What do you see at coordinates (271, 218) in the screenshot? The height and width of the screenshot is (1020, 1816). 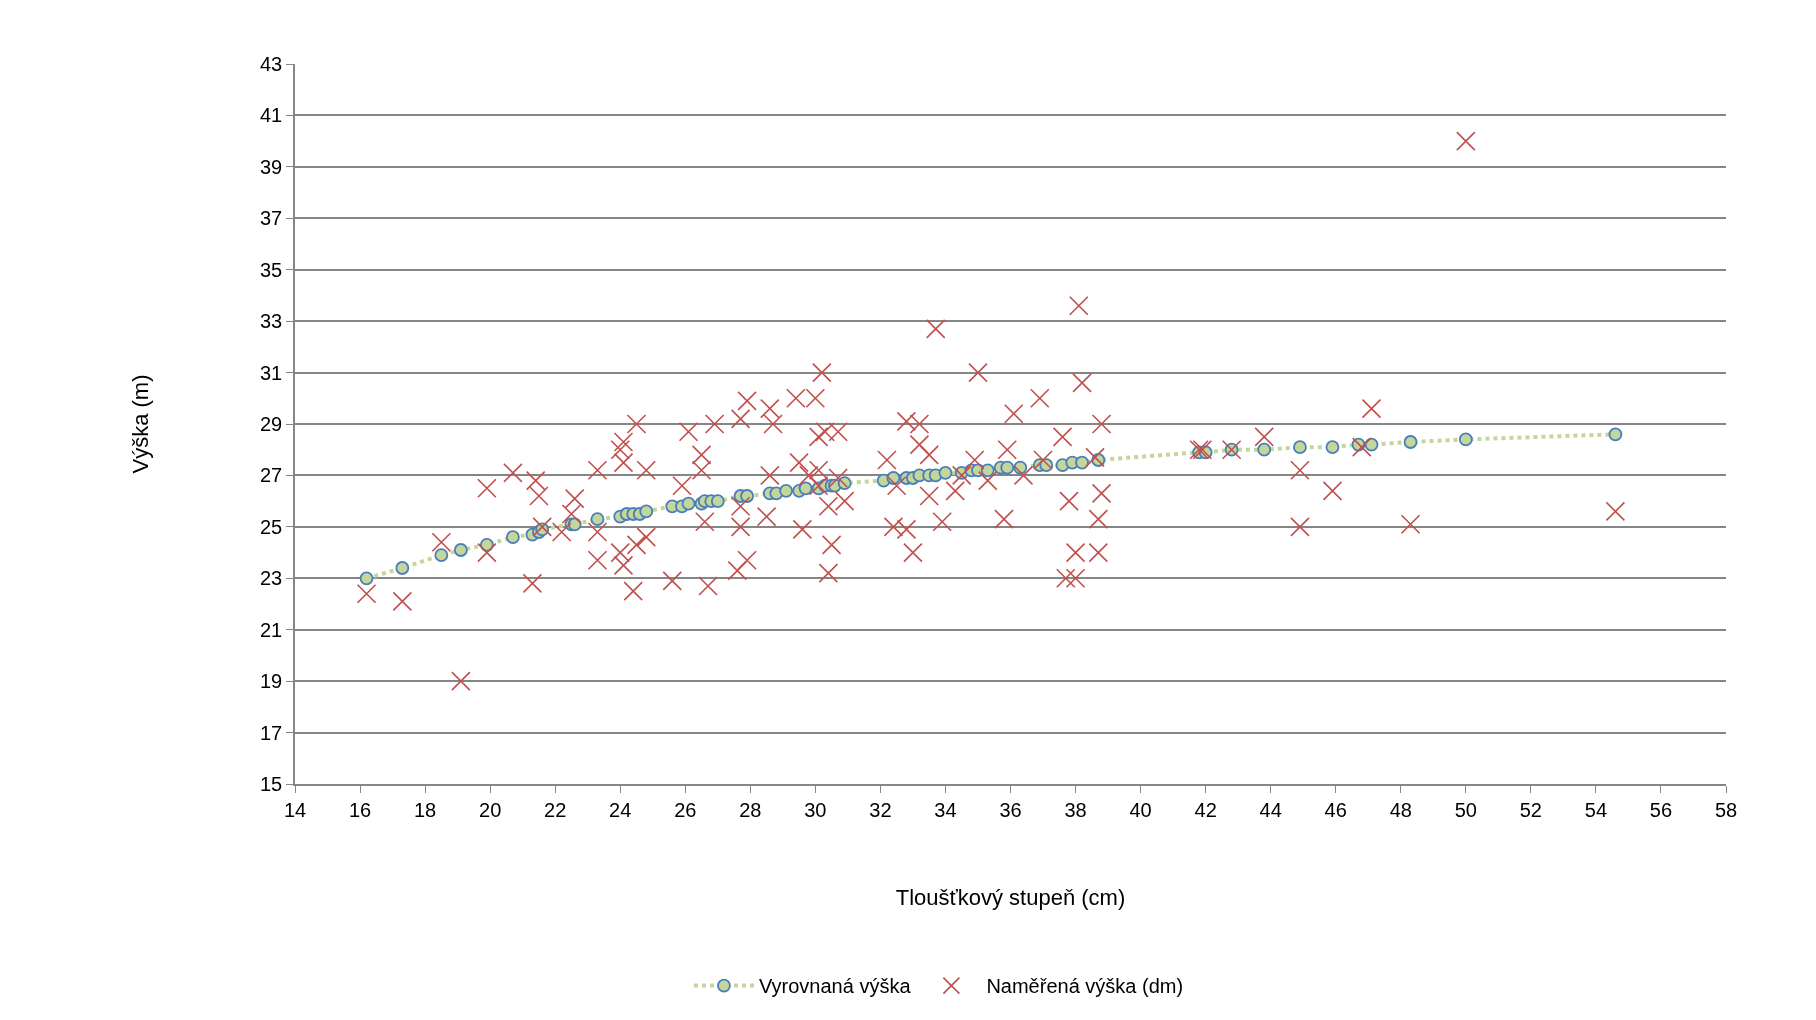 I see `y-tick-label: 37` at bounding box center [271, 218].